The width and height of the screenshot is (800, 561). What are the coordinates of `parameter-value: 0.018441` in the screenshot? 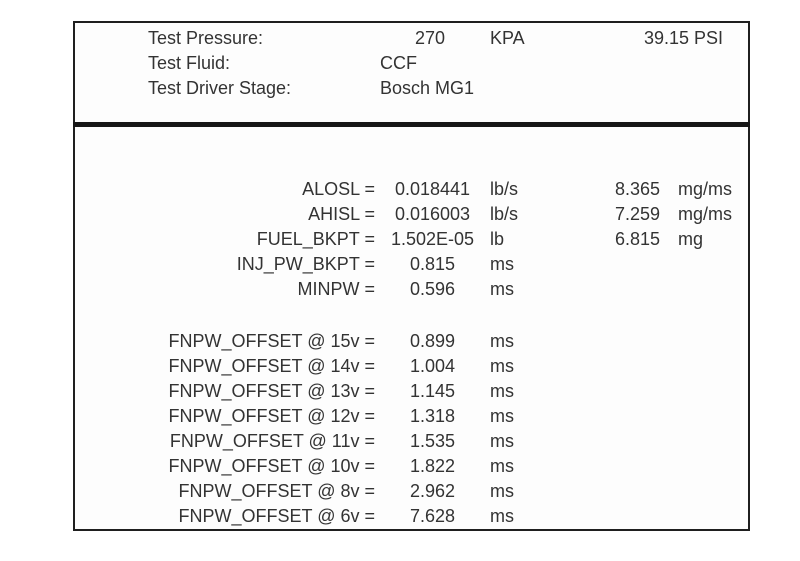 It's located at (432, 189).